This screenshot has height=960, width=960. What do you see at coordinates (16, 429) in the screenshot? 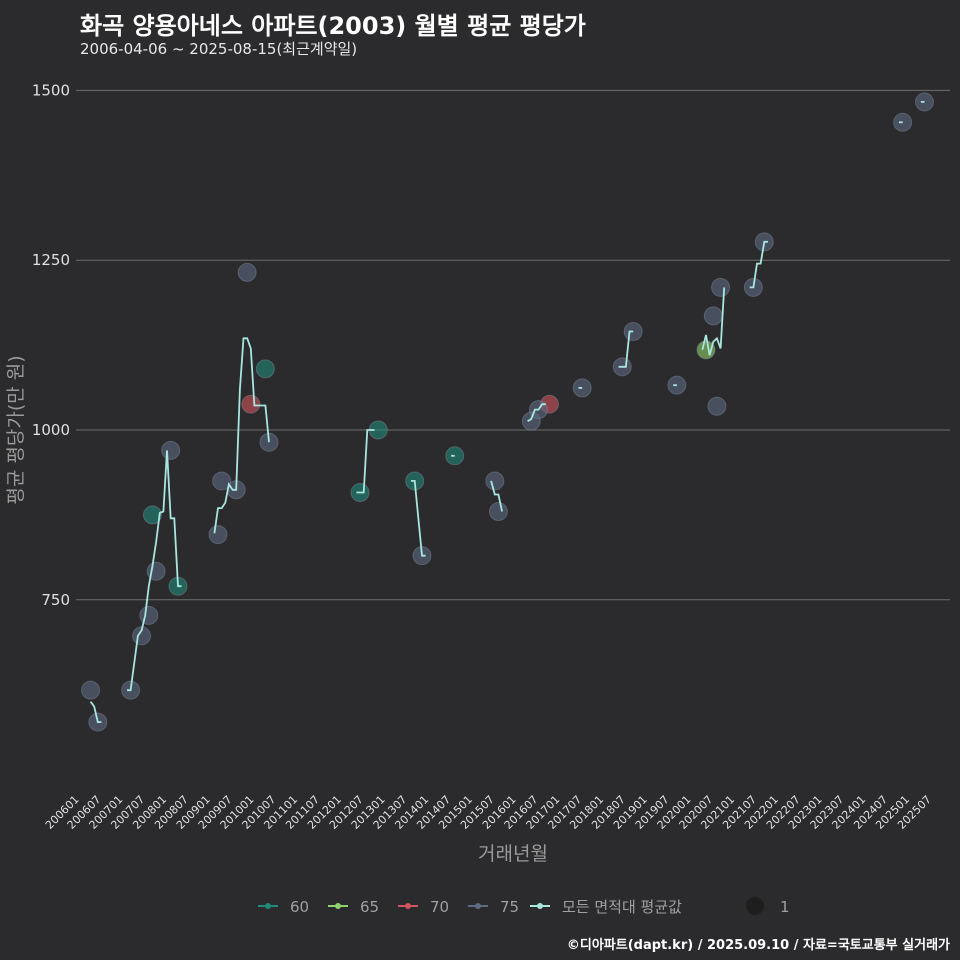
I see `y-axis-title: 평균 평당가(만 원)` at bounding box center [16, 429].